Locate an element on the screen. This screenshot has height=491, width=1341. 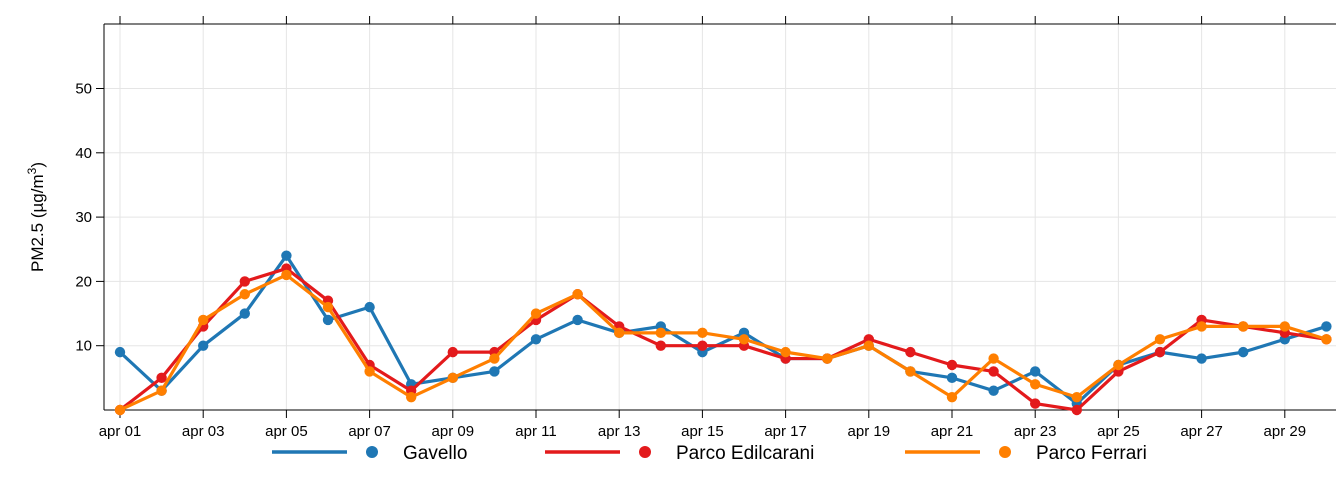
y-tick-label: 10 is located at coordinates (83, 346).